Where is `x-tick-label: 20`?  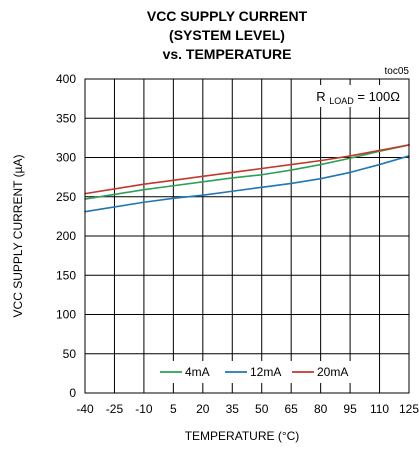
x-tick-label: 20 is located at coordinates (203, 409).